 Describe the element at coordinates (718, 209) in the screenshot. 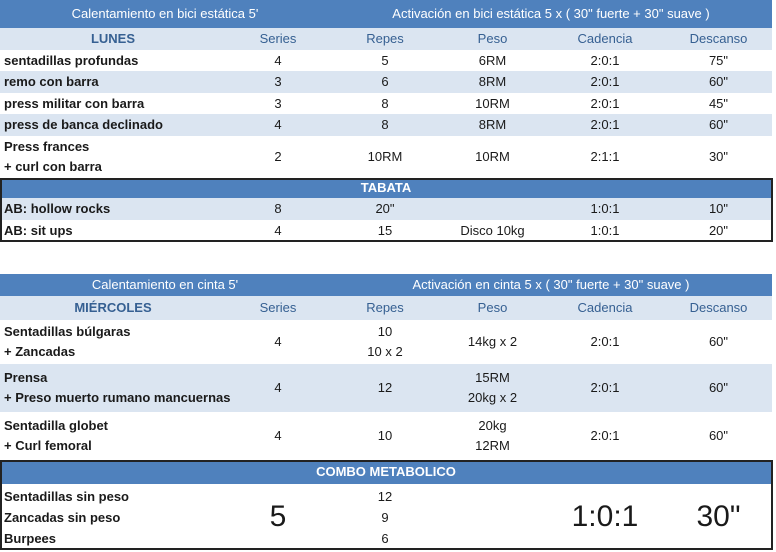

I see `value-cell: 10"` at that location.